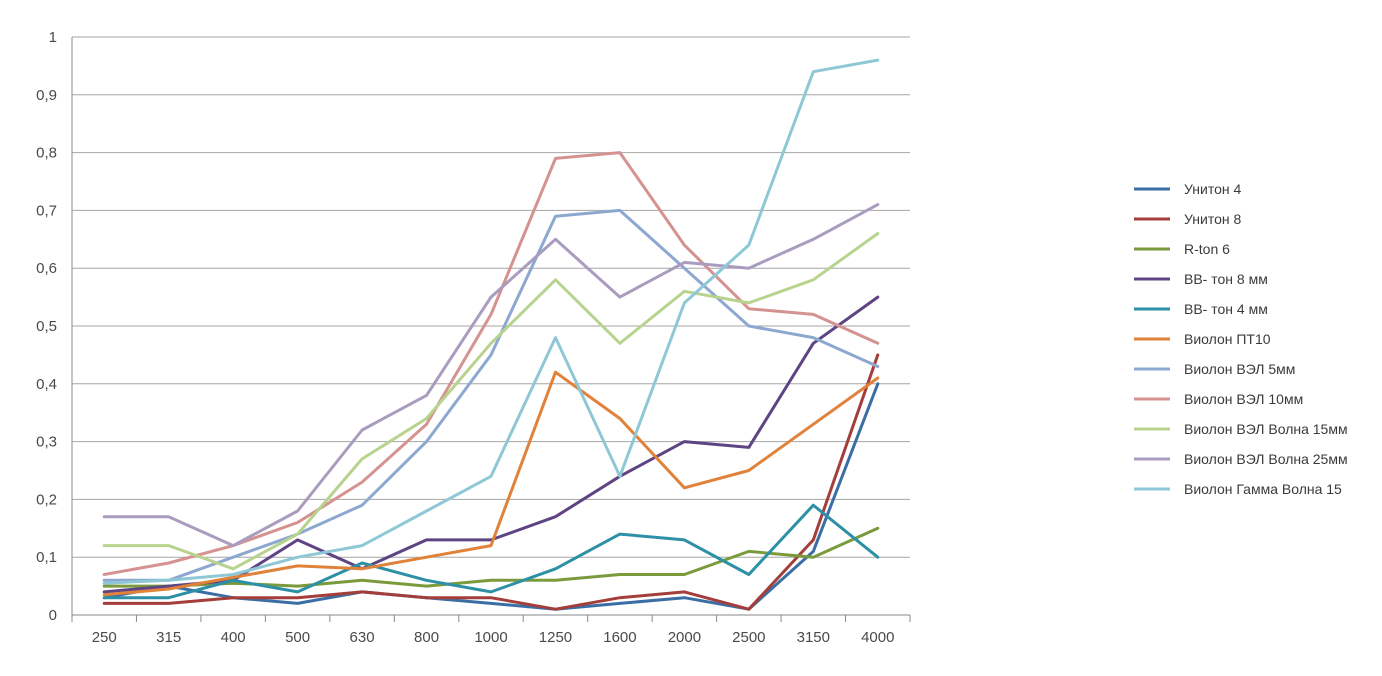 The image size is (1382, 676). I want to click on x-tick-label: 1000, so click(490, 637).